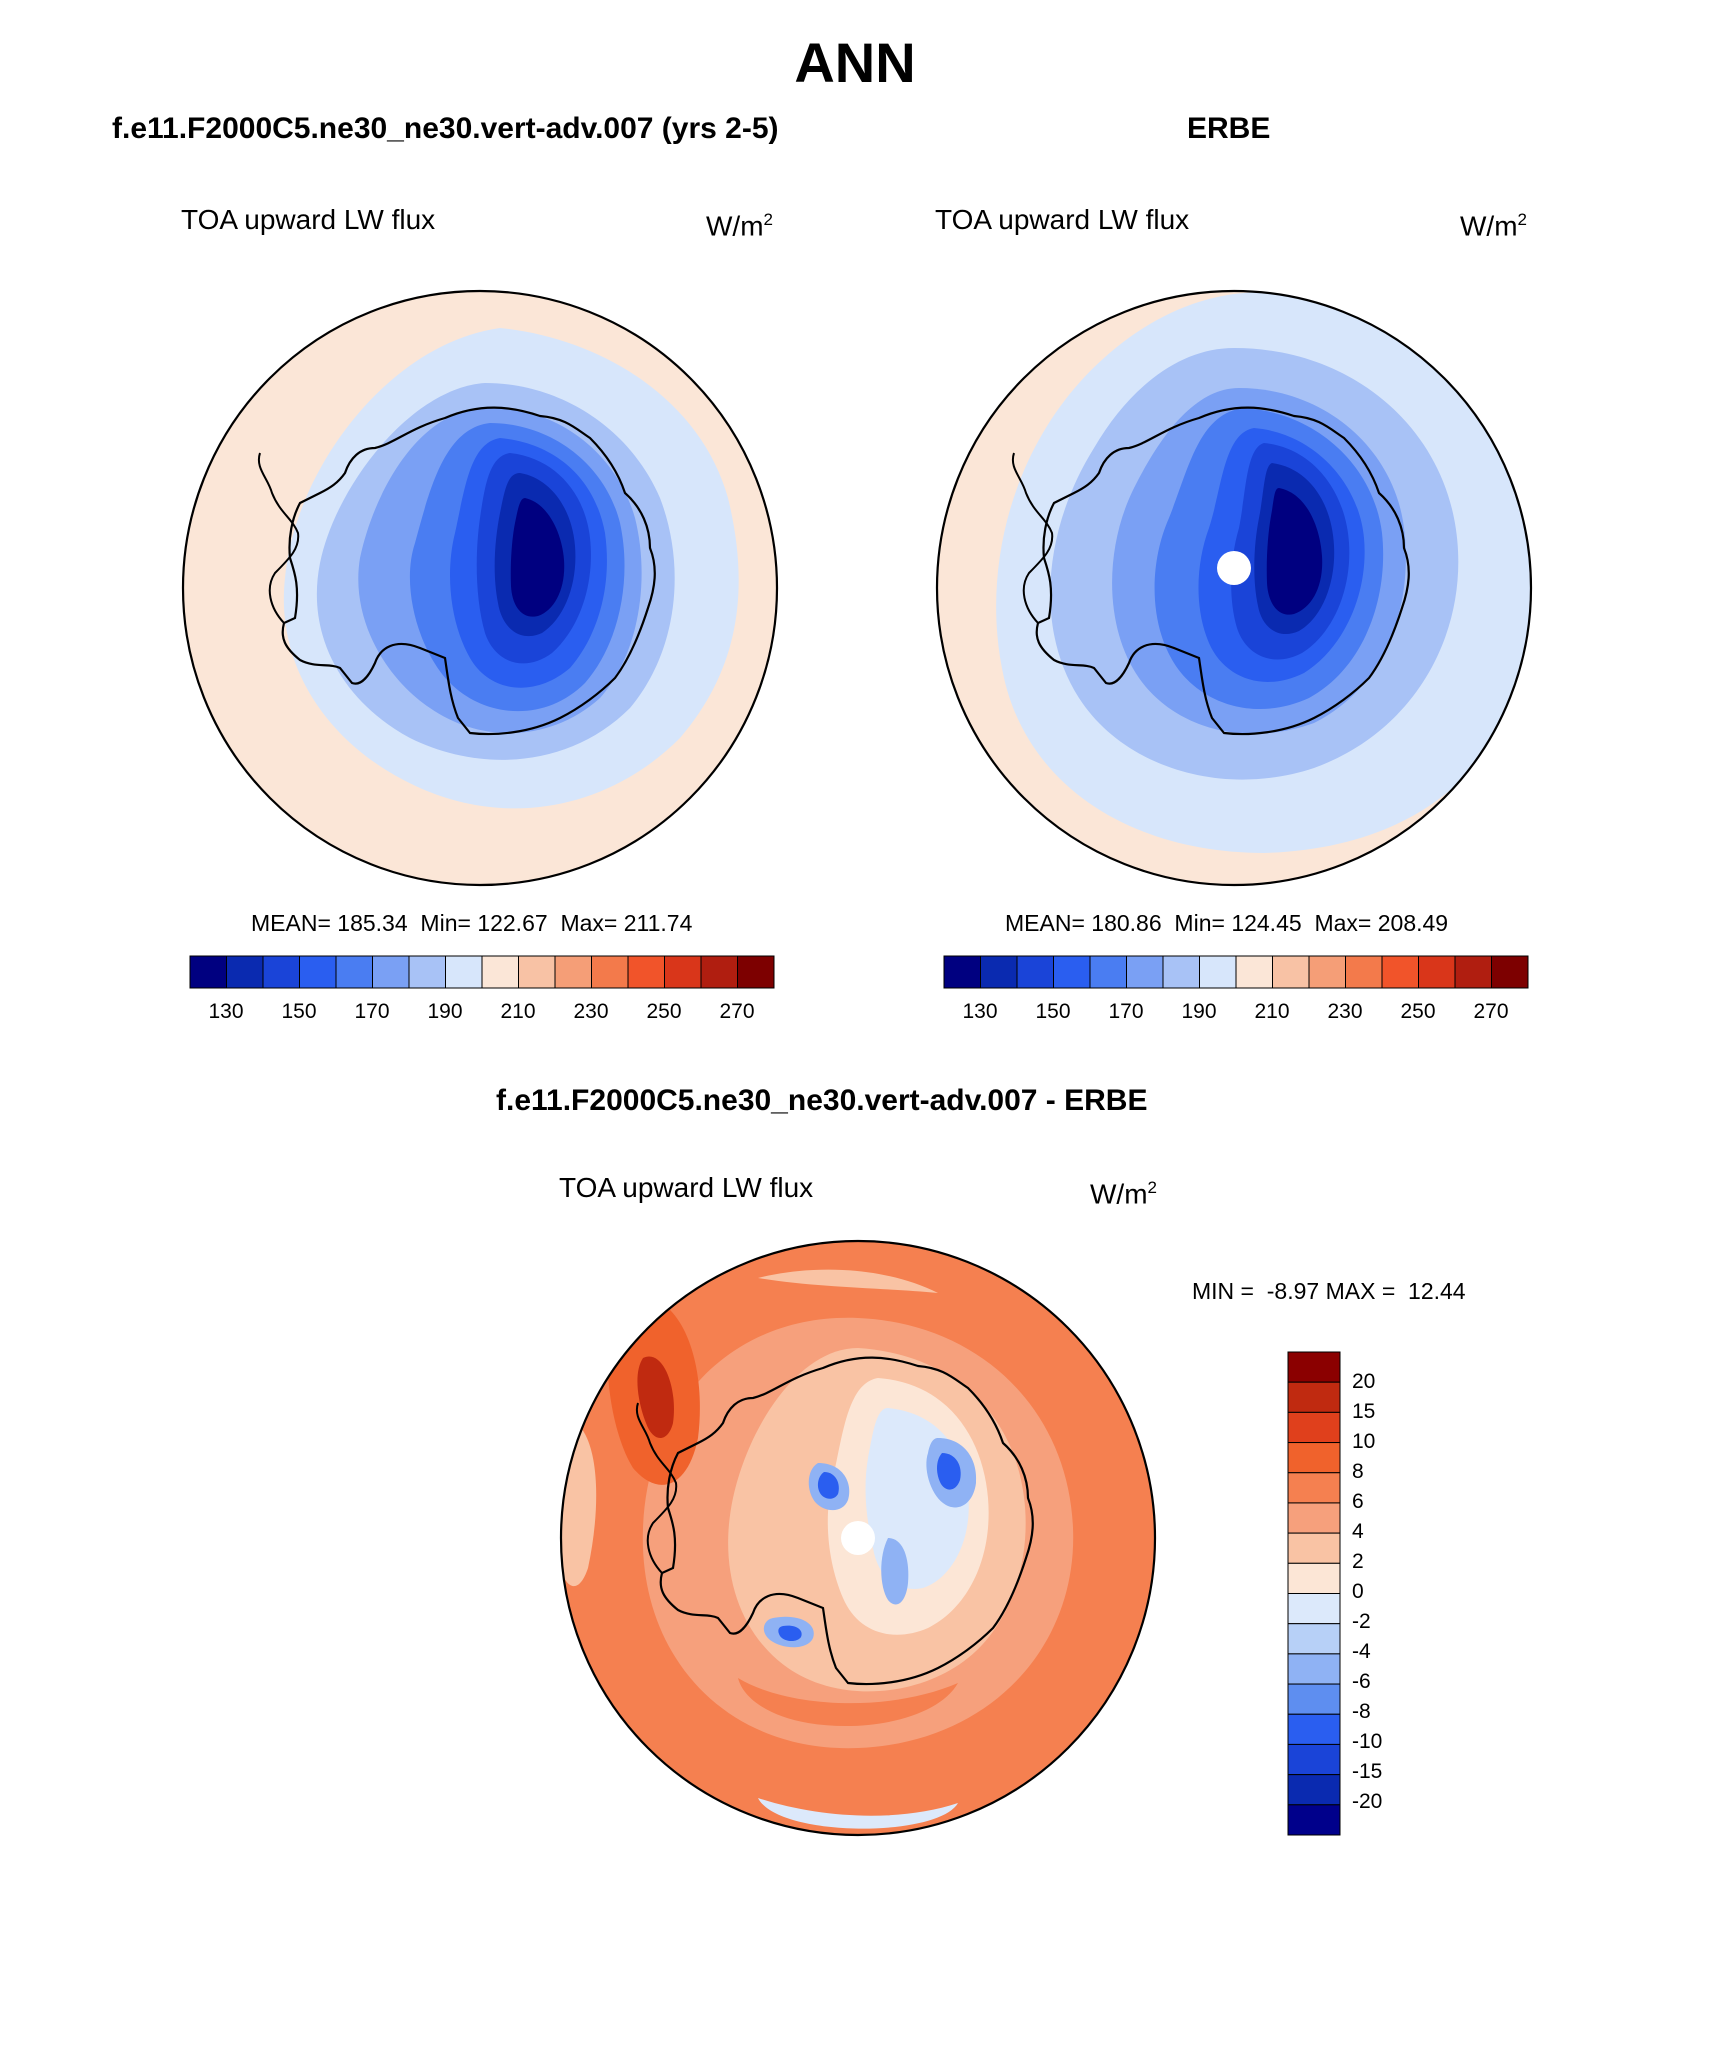 This screenshot has width=1710, height=2061. Describe the element at coordinates (1364, 1441) in the screenshot. I see `diff-colorbar-tick: 10` at that location.